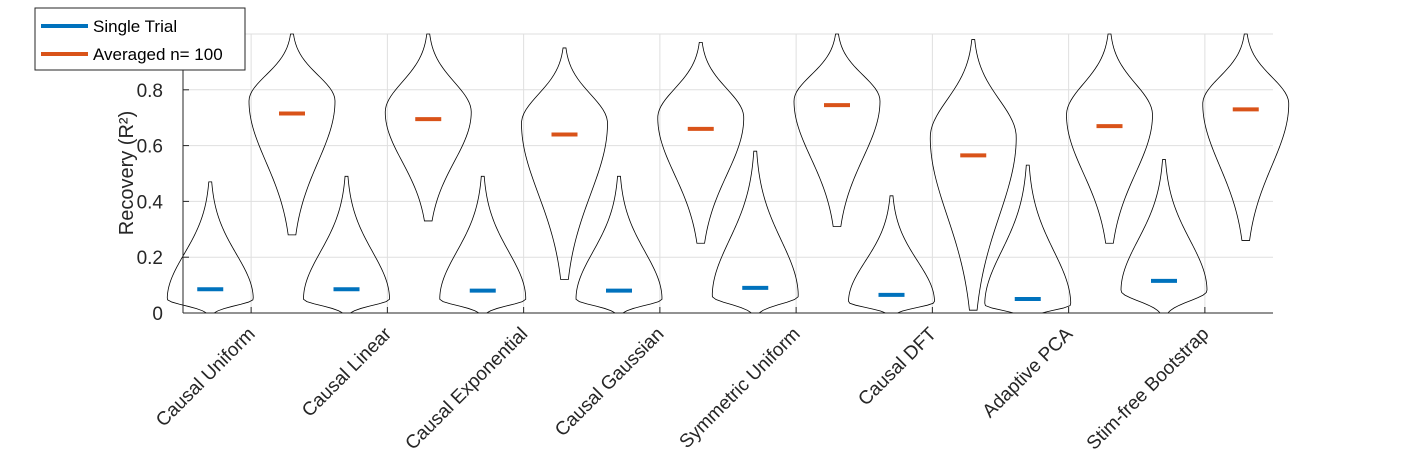 The height and width of the screenshot is (469, 1406). Describe the element at coordinates (158, 54) in the screenshot. I see `legend-label: Averaged n= 100` at that location.